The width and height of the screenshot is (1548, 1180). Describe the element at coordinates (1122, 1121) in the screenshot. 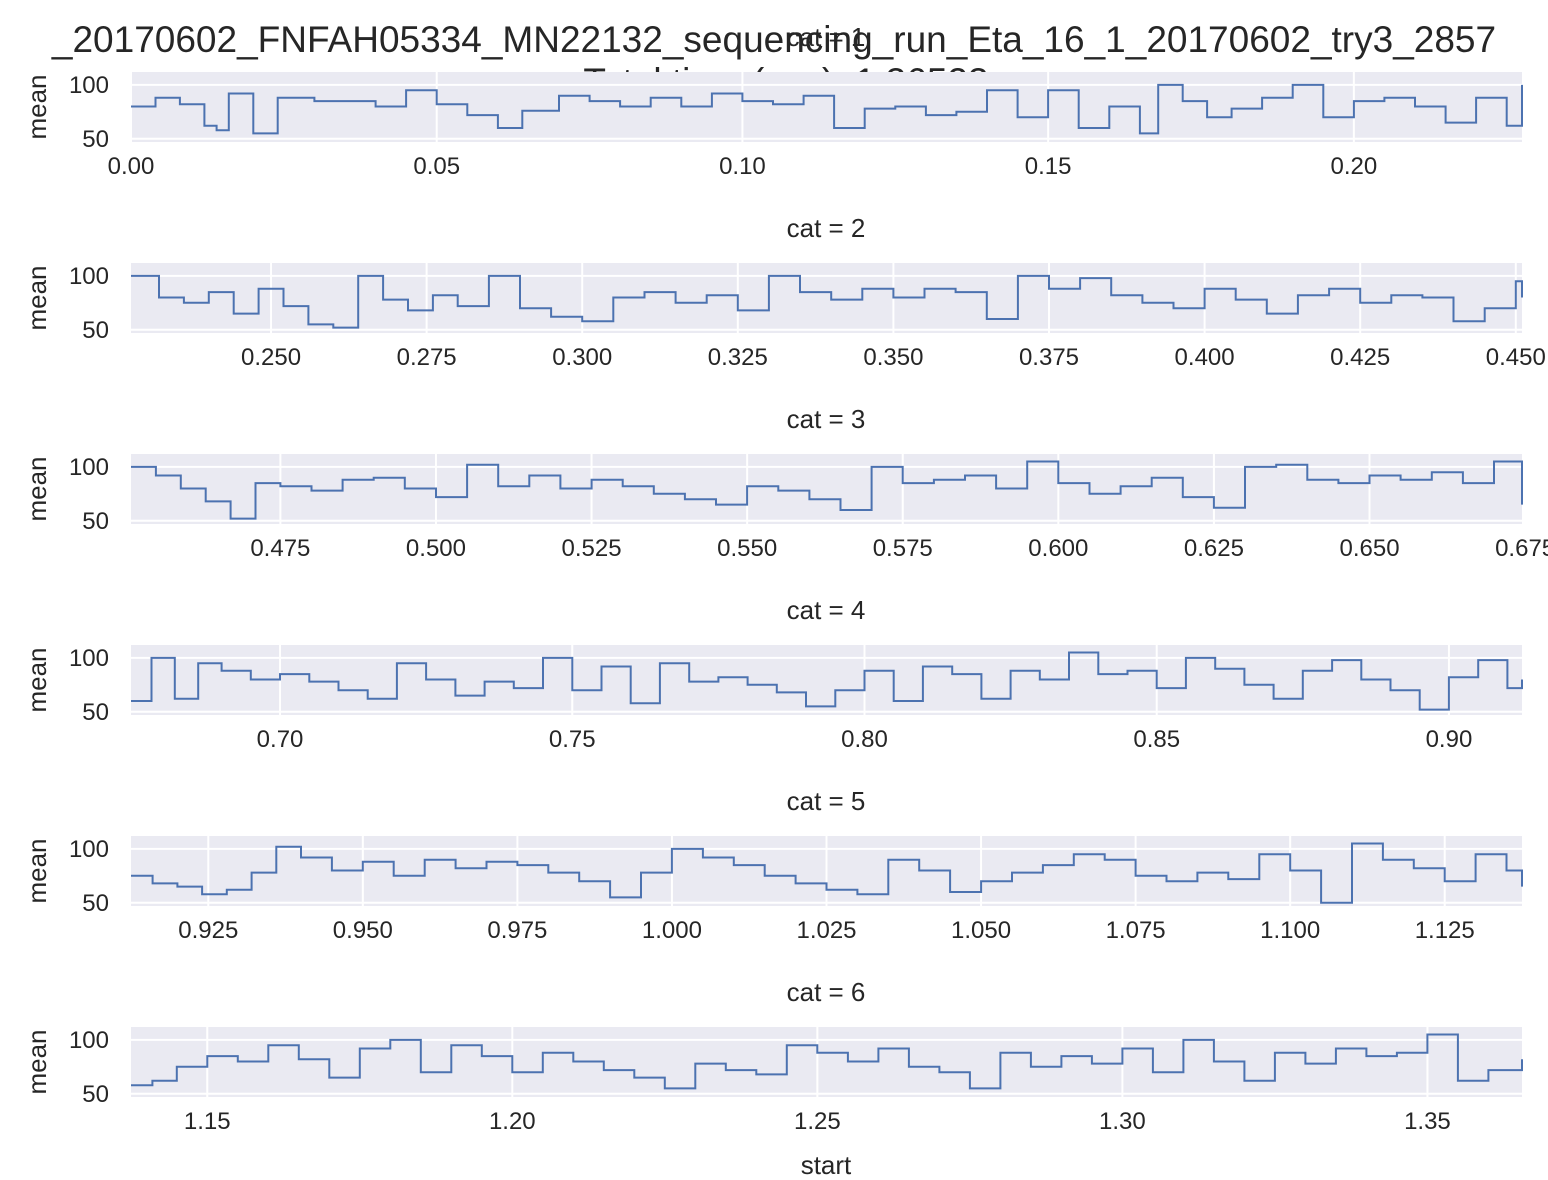

I see `x-tick-label: 1.30` at that location.